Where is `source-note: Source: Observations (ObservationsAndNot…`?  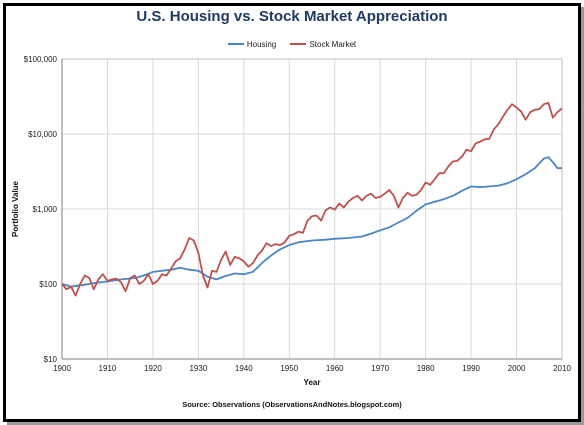 source-note: Source: Observations (ObservationsAndNot… is located at coordinates (292, 404).